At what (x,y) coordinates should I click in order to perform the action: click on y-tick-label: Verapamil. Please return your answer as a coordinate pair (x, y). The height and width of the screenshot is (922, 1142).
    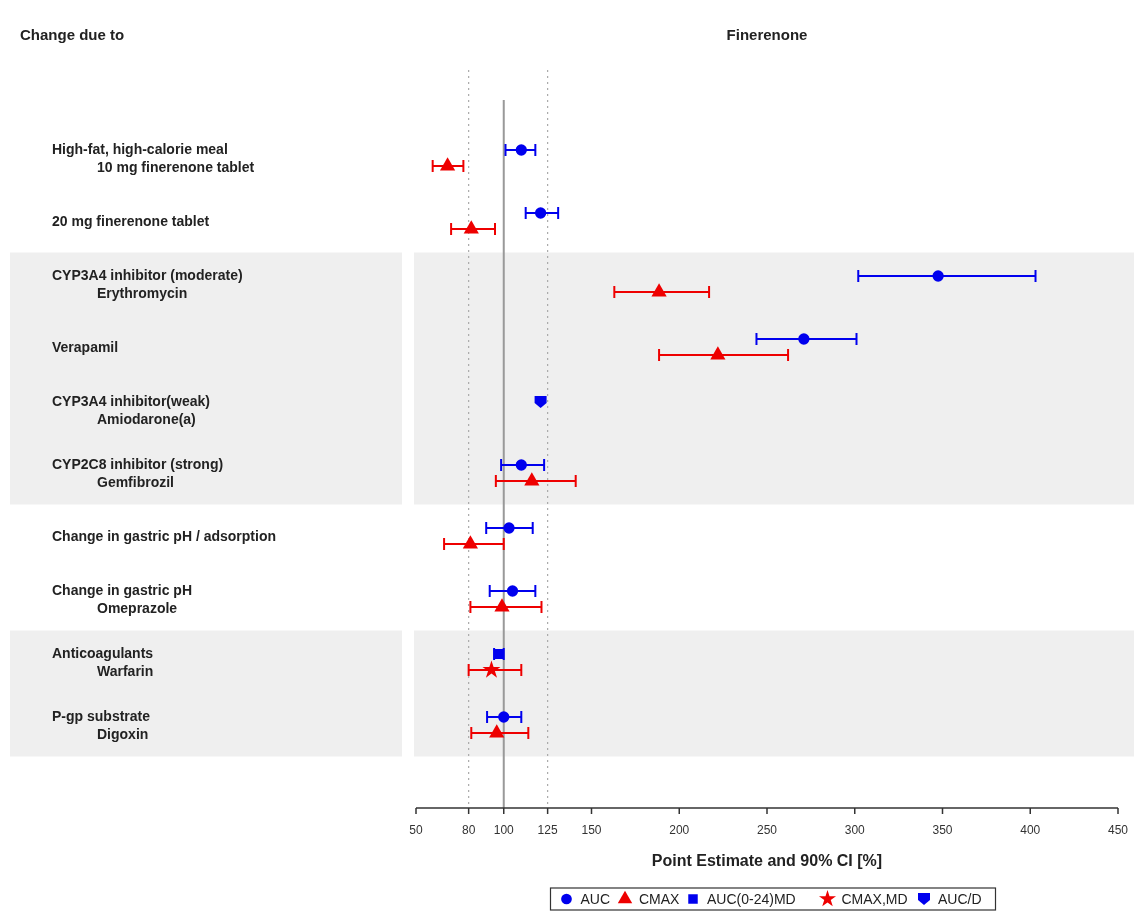
    Looking at the image, I should click on (85, 347).